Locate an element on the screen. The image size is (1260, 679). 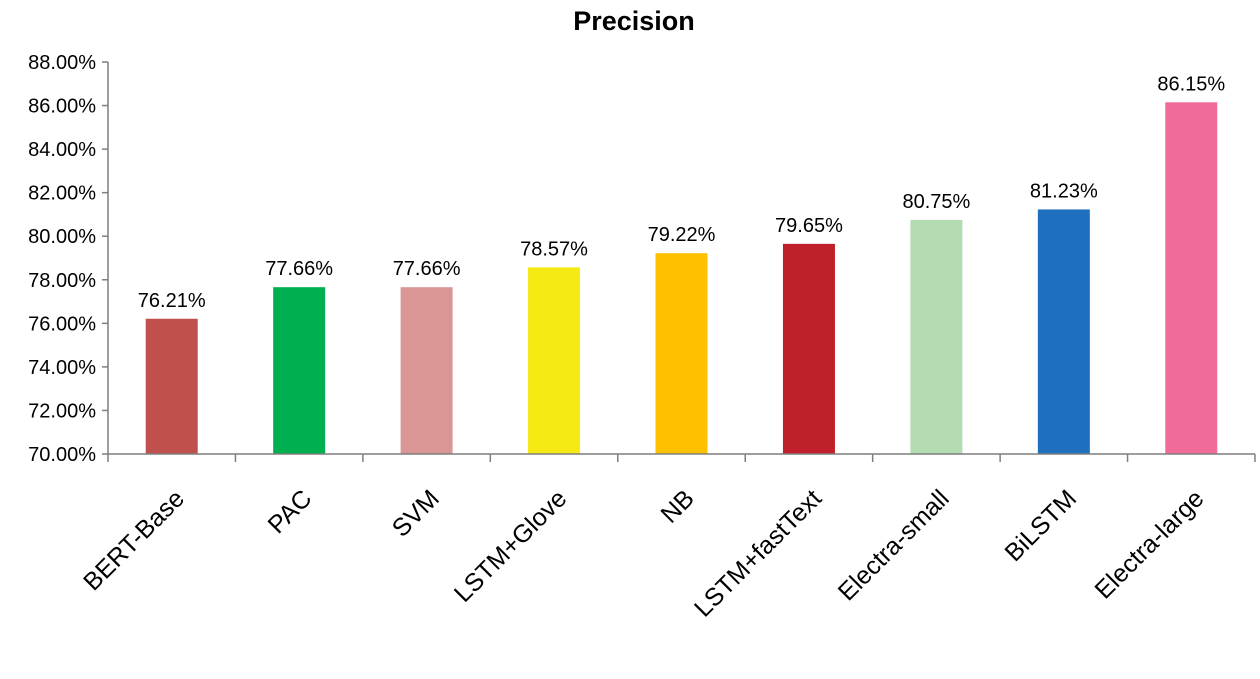
data-label: 79.65% is located at coordinates (809, 226).